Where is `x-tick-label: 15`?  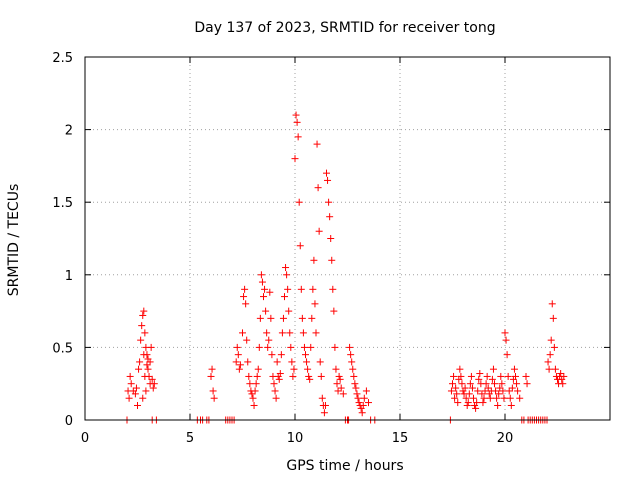 x-tick-label: 15 is located at coordinates (400, 438).